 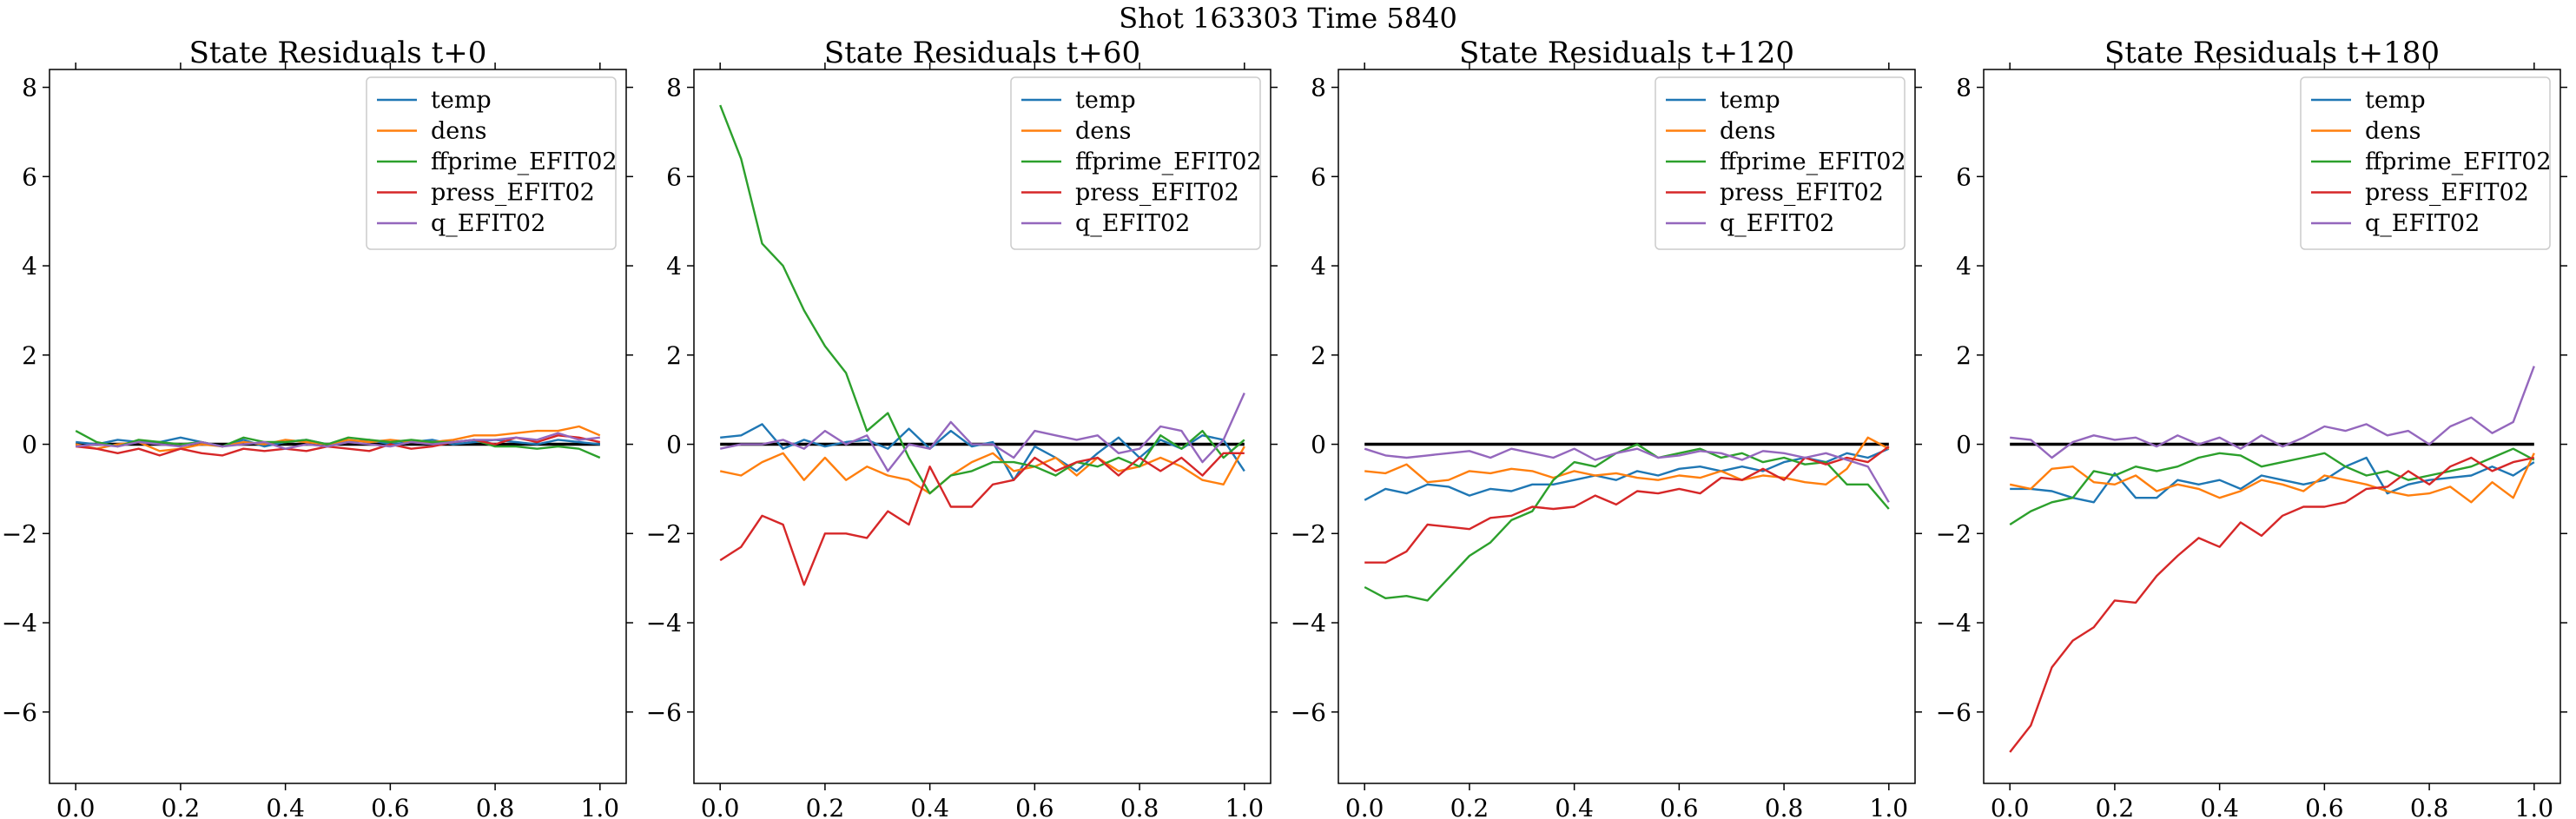 I want to click on subplot-title: State Residuals t+60, so click(x=982, y=53).